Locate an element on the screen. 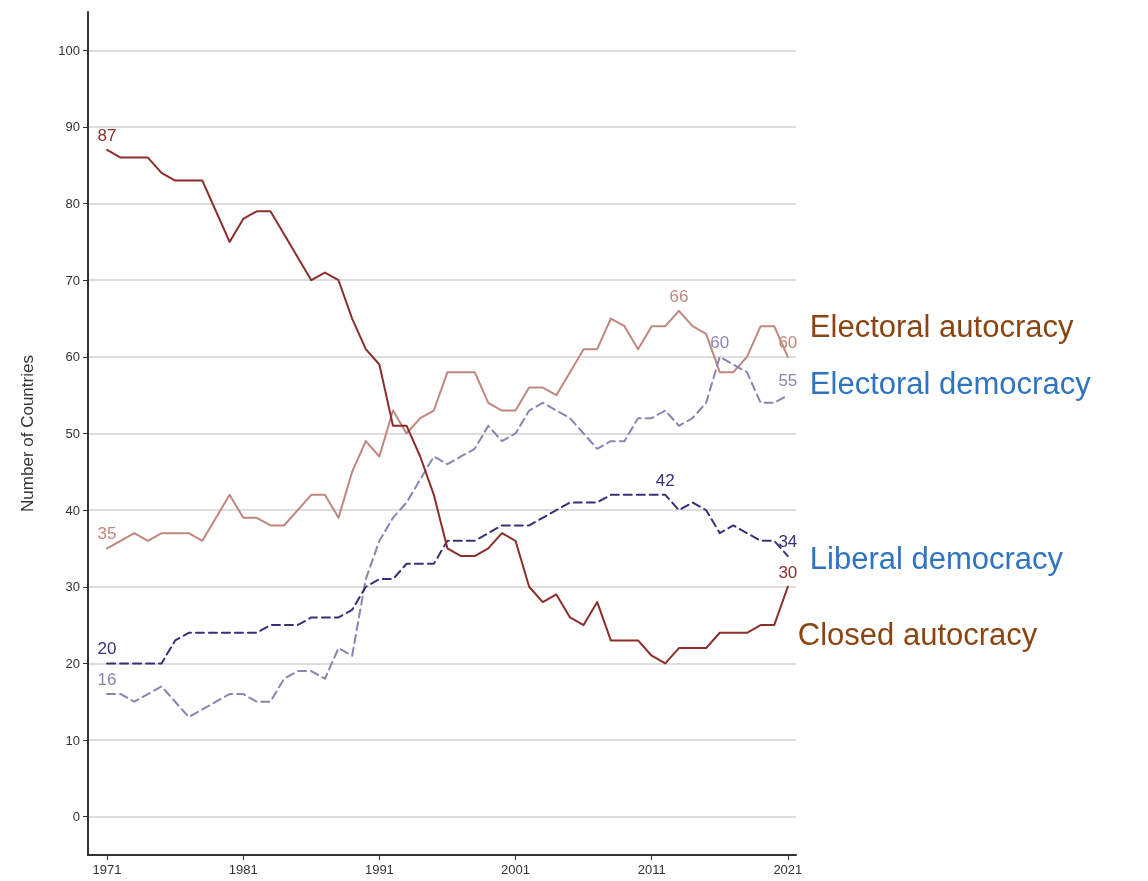 Image resolution: width=1148 pixels, height=881 pixels. x-tick-label: 2021 is located at coordinates (788, 869).